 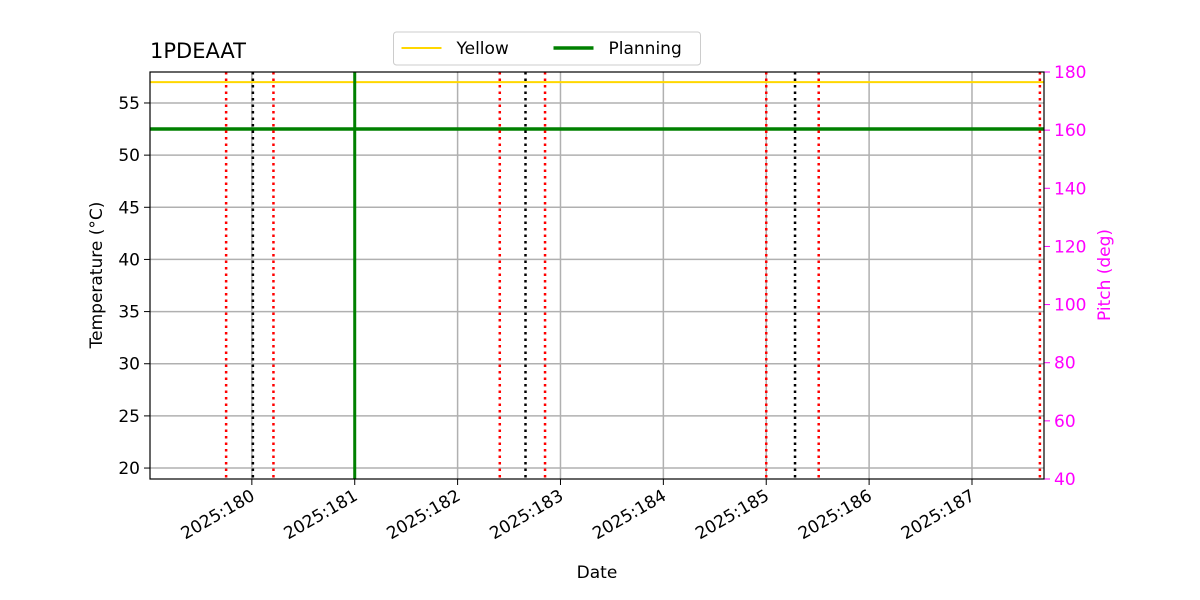 What do you see at coordinates (645, 49) in the screenshot?
I see `legend-label: Planning` at bounding box center [645, 49].